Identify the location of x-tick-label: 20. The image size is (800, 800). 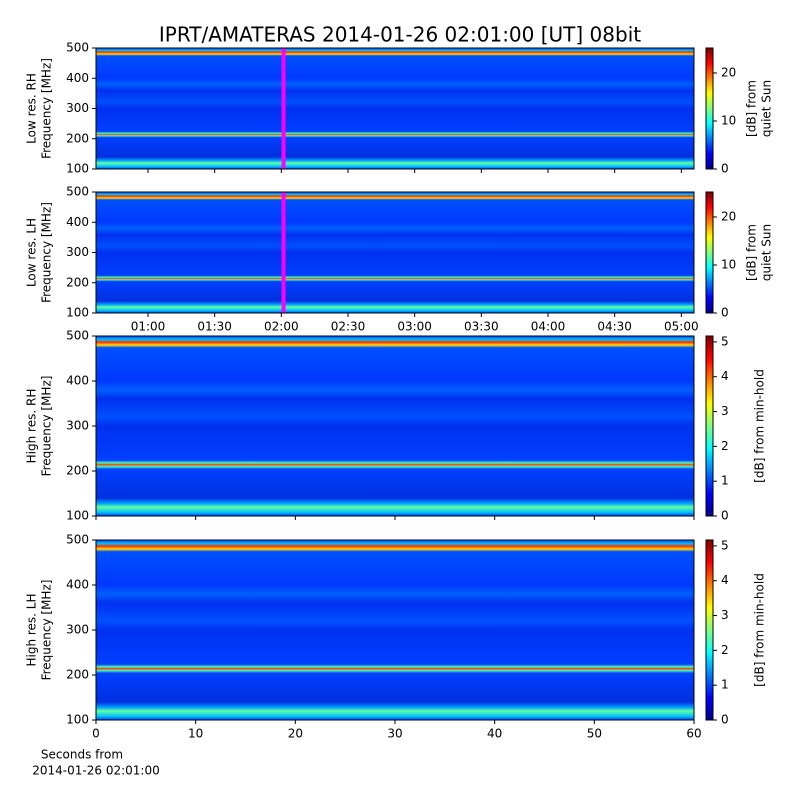
(295, 734).